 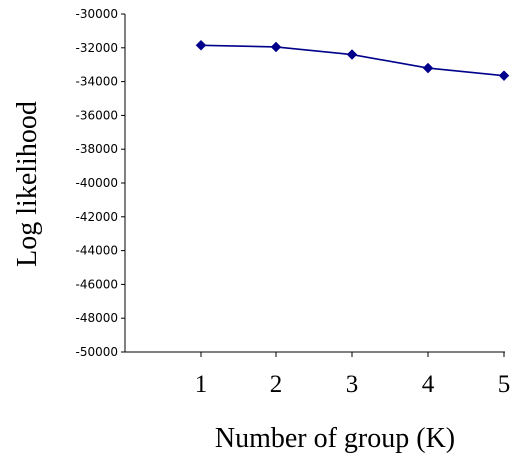 What do you see at coordinates (96, 217) in the screenshot?
I see `y-tick-label: -42000` at bounding box center [96, 217].